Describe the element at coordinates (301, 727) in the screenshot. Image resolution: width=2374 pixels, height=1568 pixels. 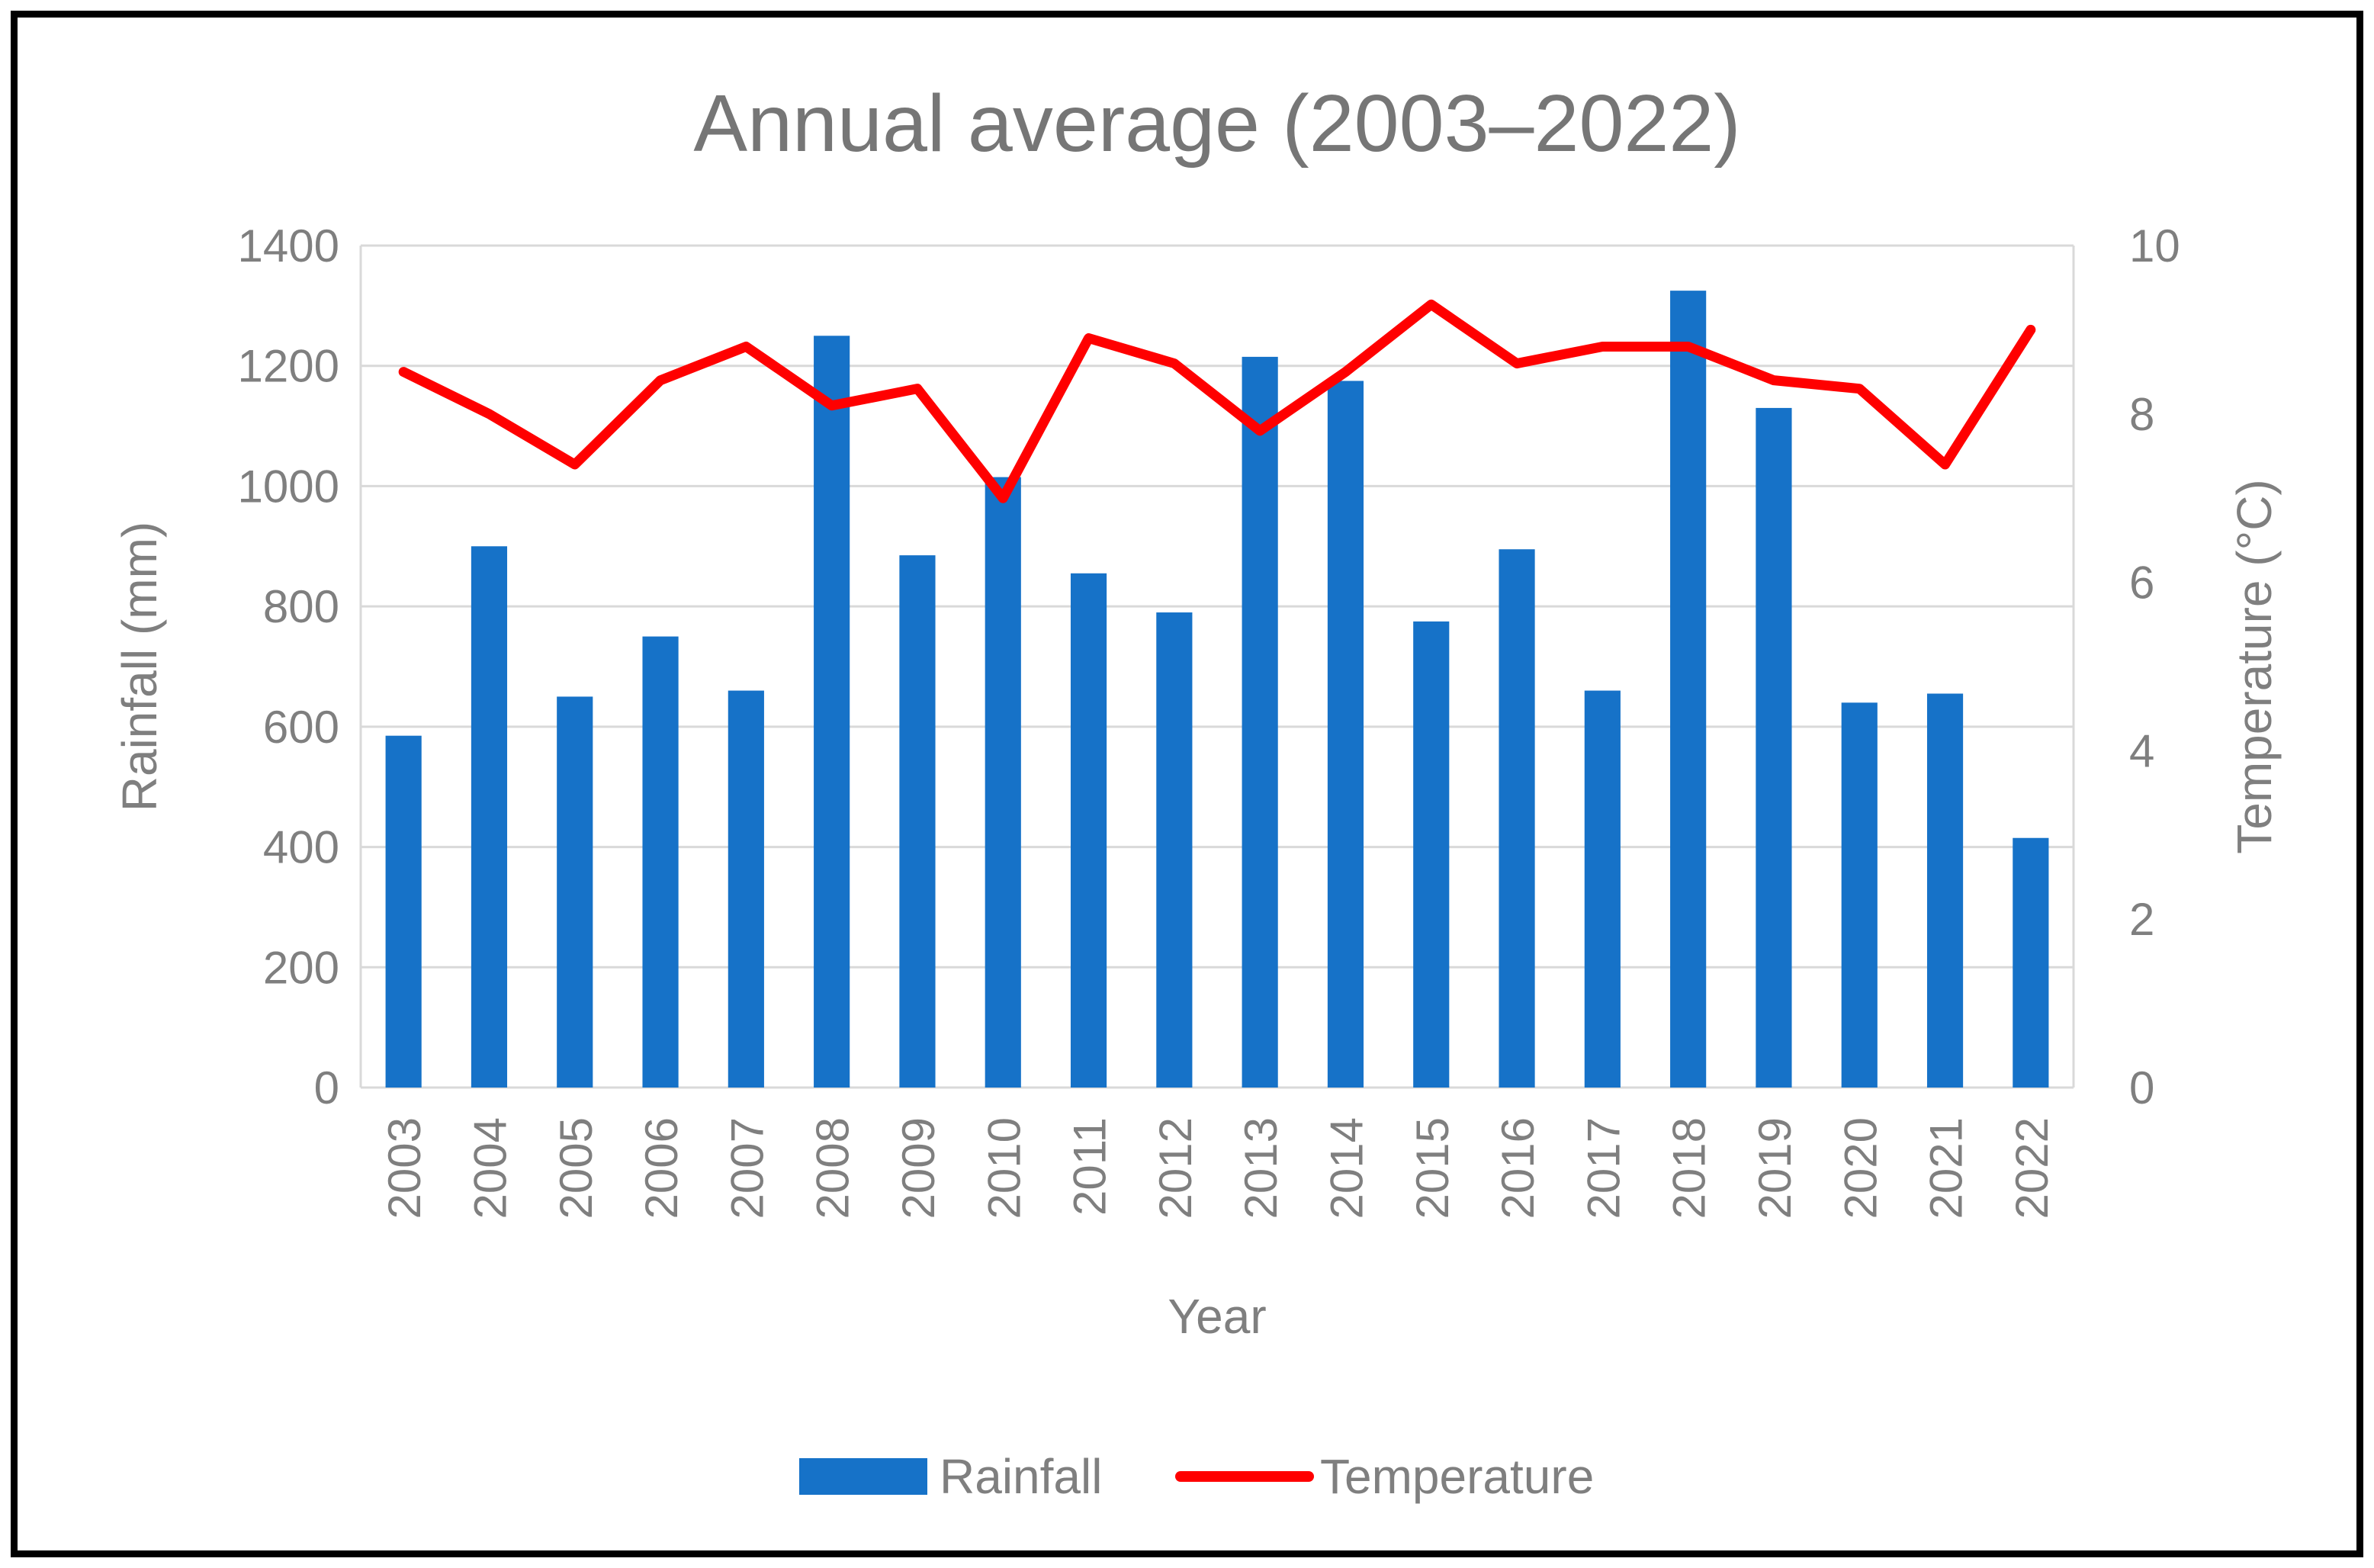
I see `y-left-tick-600: 600` at that location.